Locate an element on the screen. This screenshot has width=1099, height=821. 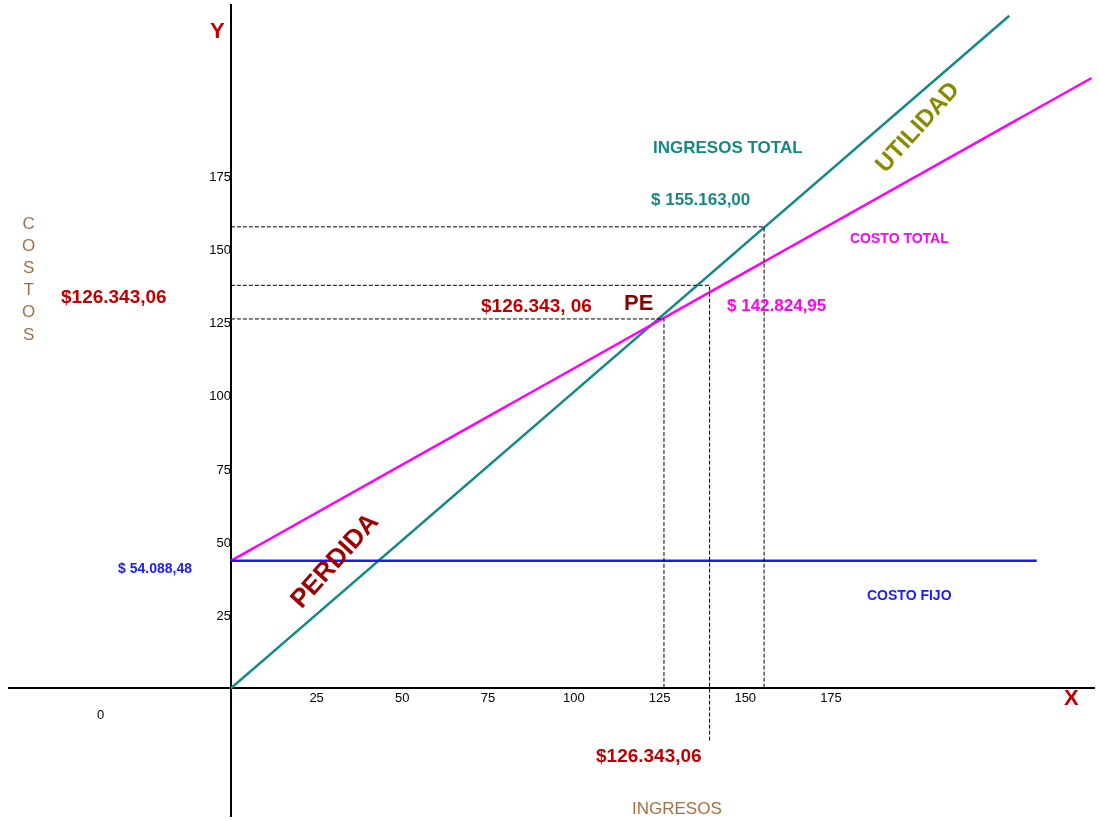
x-tick-label: 75 is located at coordinates (488, 698).